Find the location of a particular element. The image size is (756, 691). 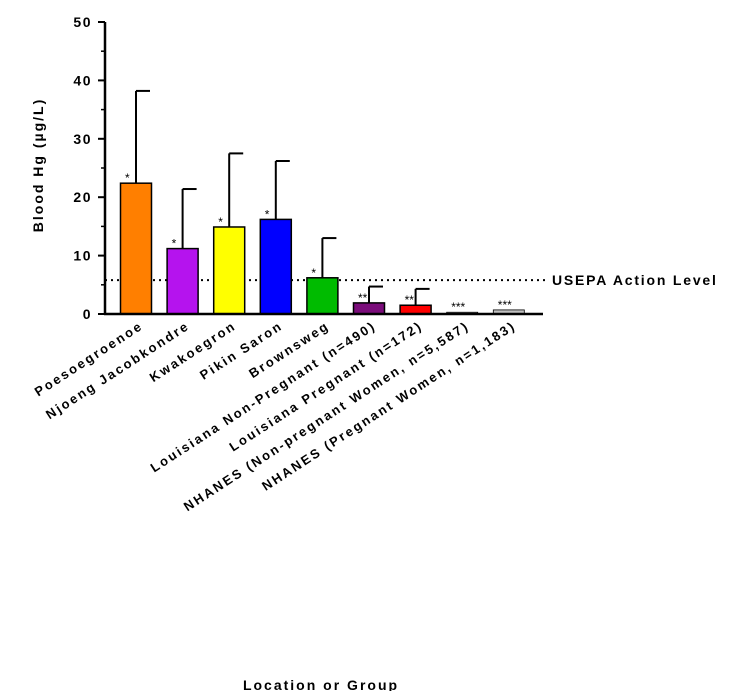

y-tick-label: 40 is located at coordinates (82, 80).